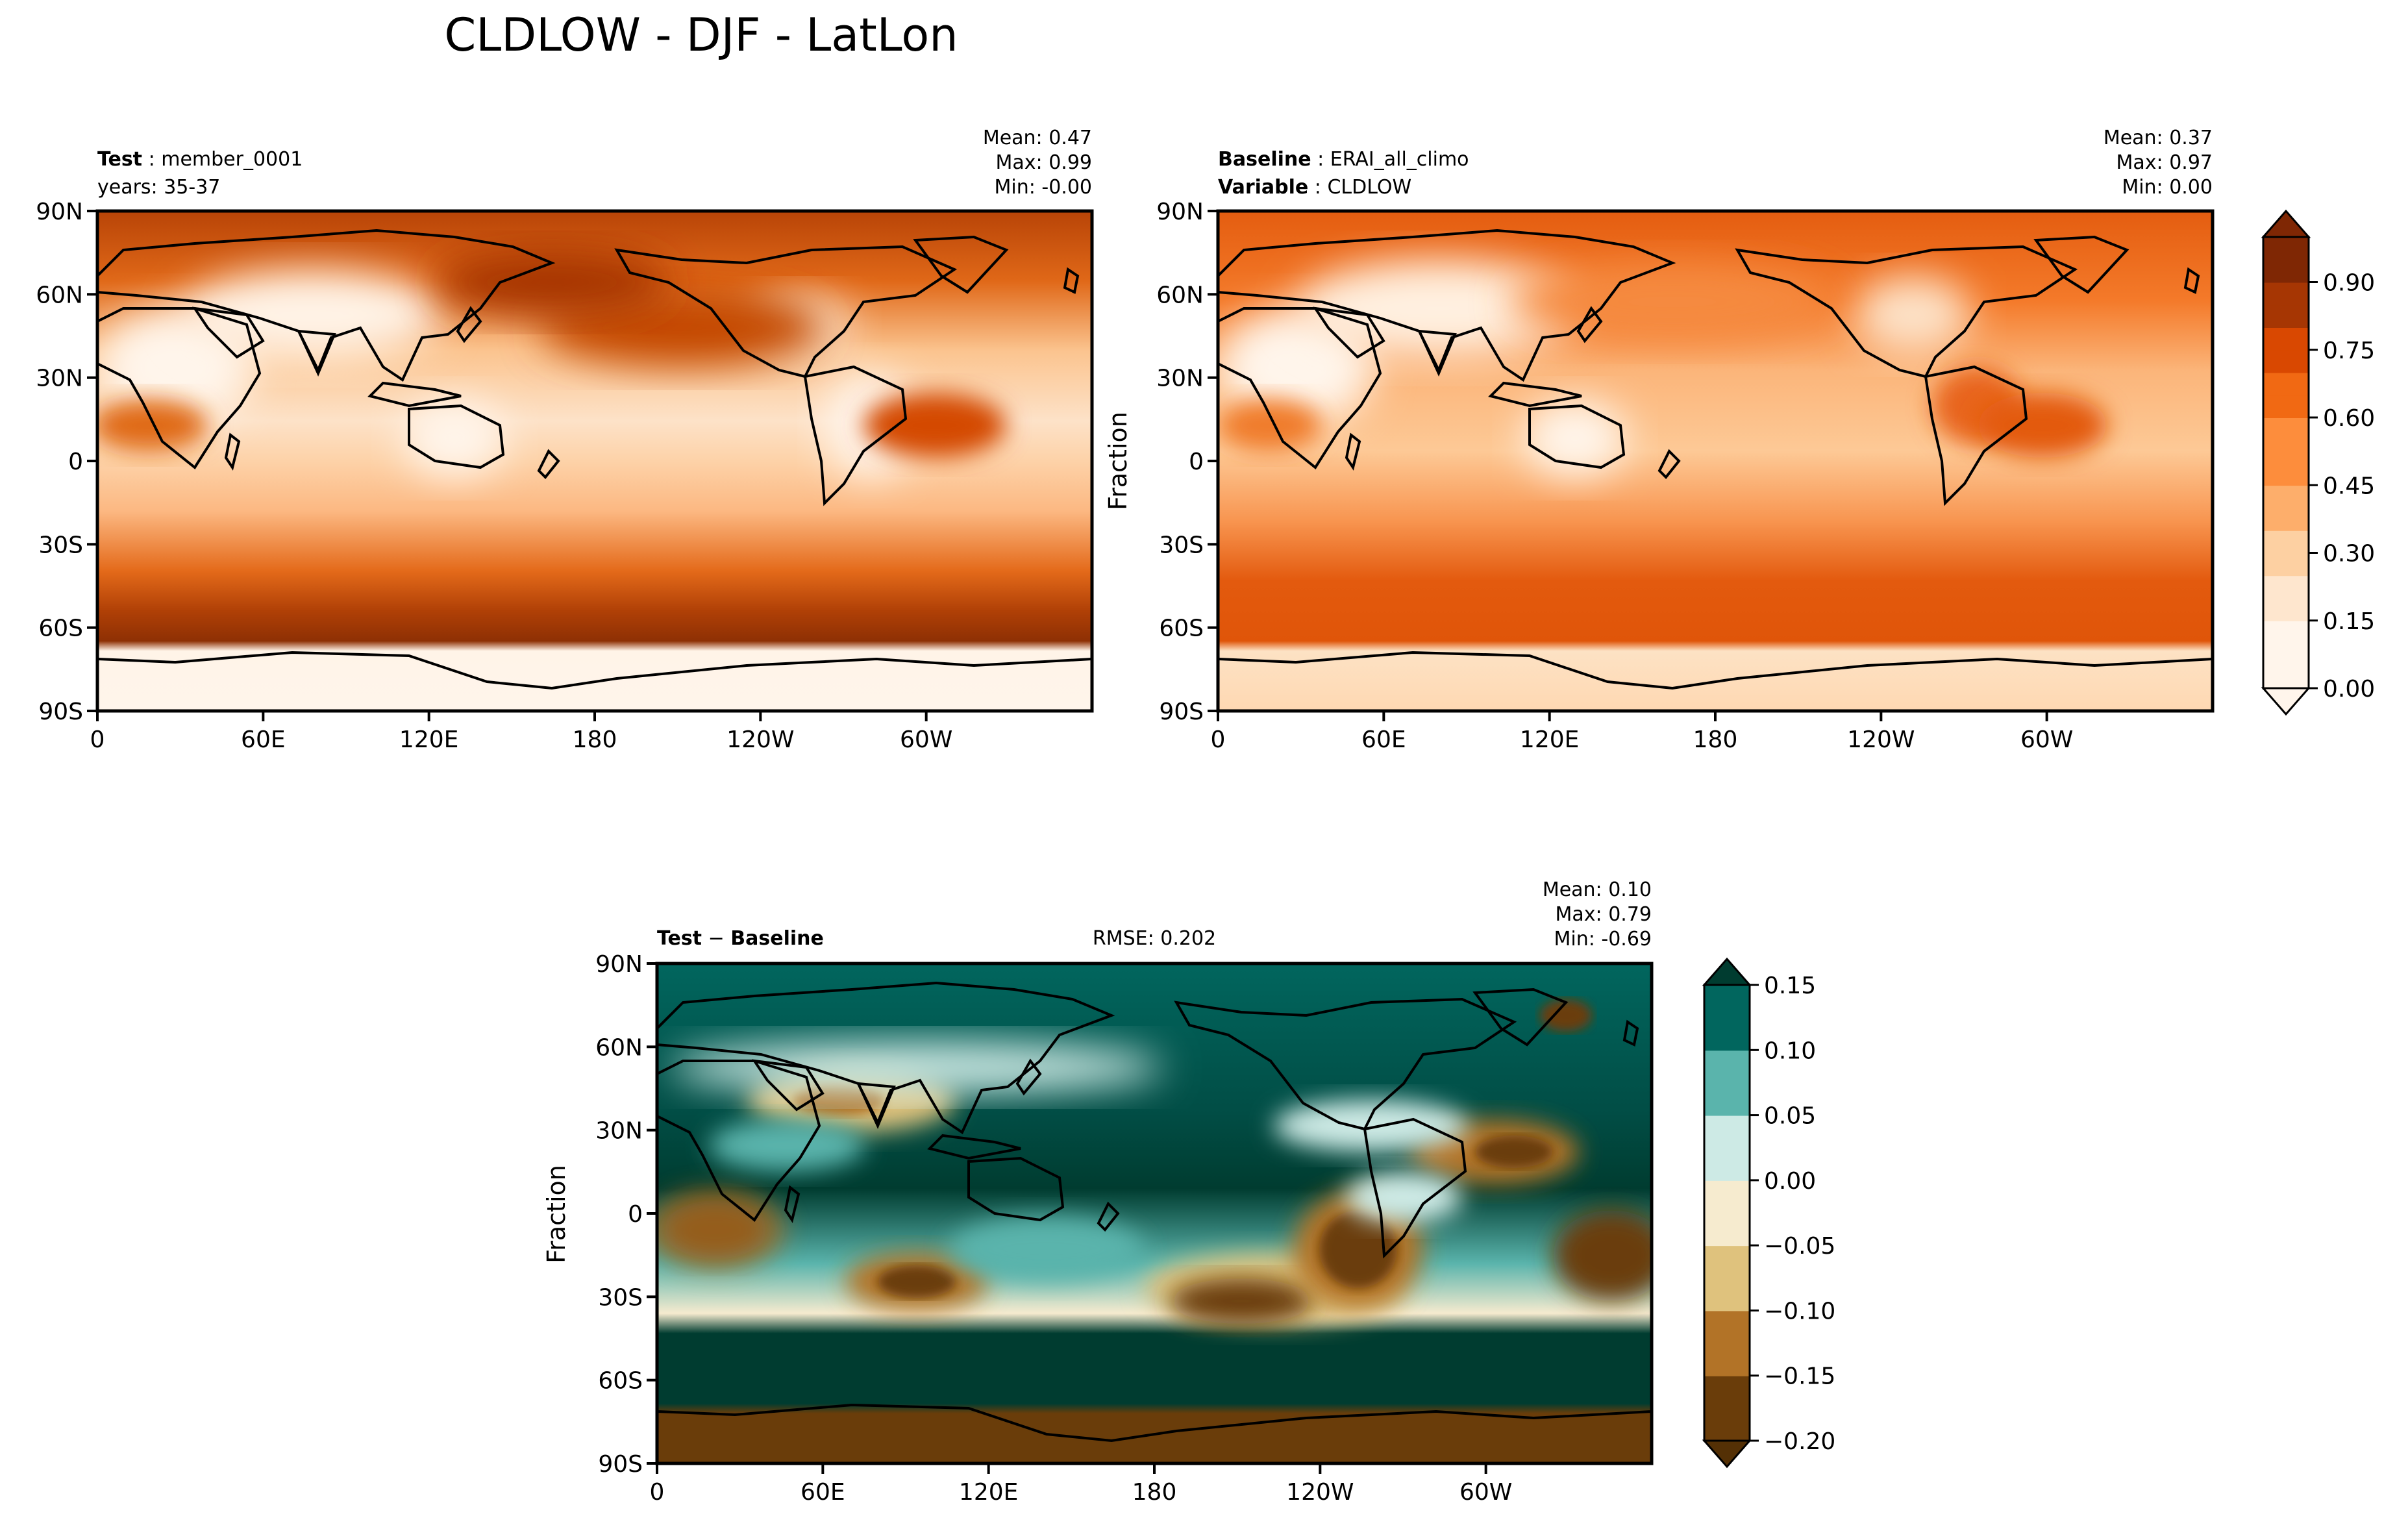  Describe the element at coordinates (1790, 986) in the screenshot. I see `diff-colorbar-tick-label: 0.15` at that location.